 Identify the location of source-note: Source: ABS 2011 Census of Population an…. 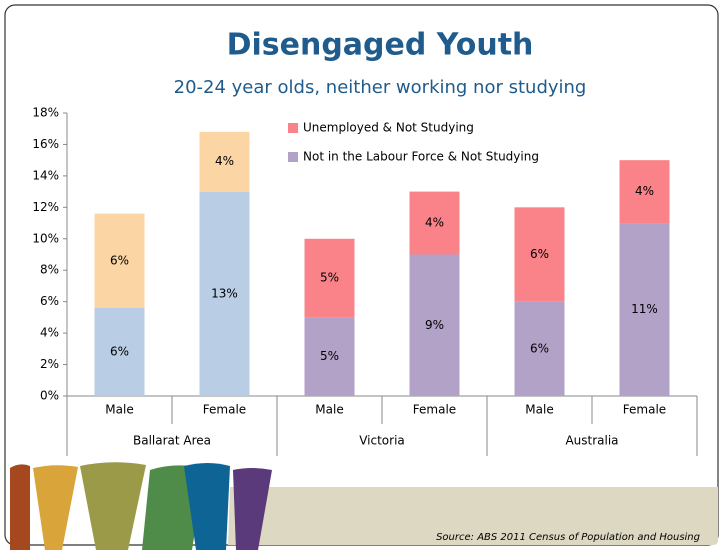
(568, 537).